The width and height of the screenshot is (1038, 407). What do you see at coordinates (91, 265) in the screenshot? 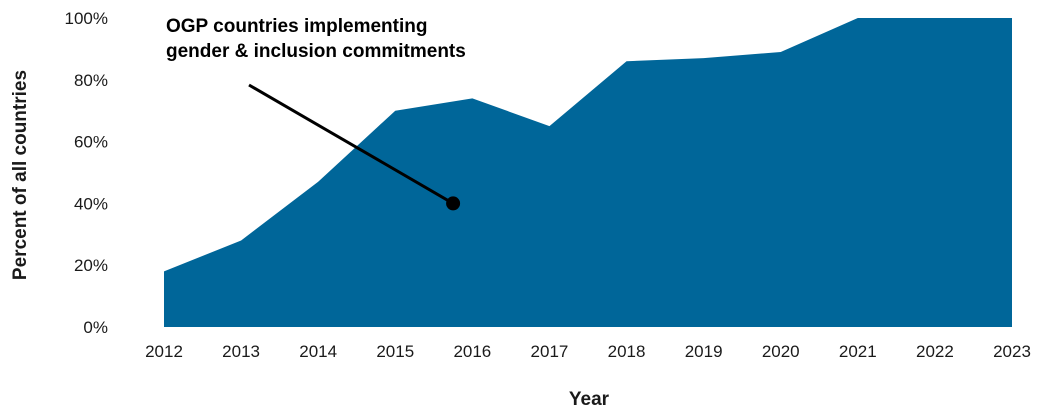
I see `y-tick-label: 20%` at bounding box center [91, 265].